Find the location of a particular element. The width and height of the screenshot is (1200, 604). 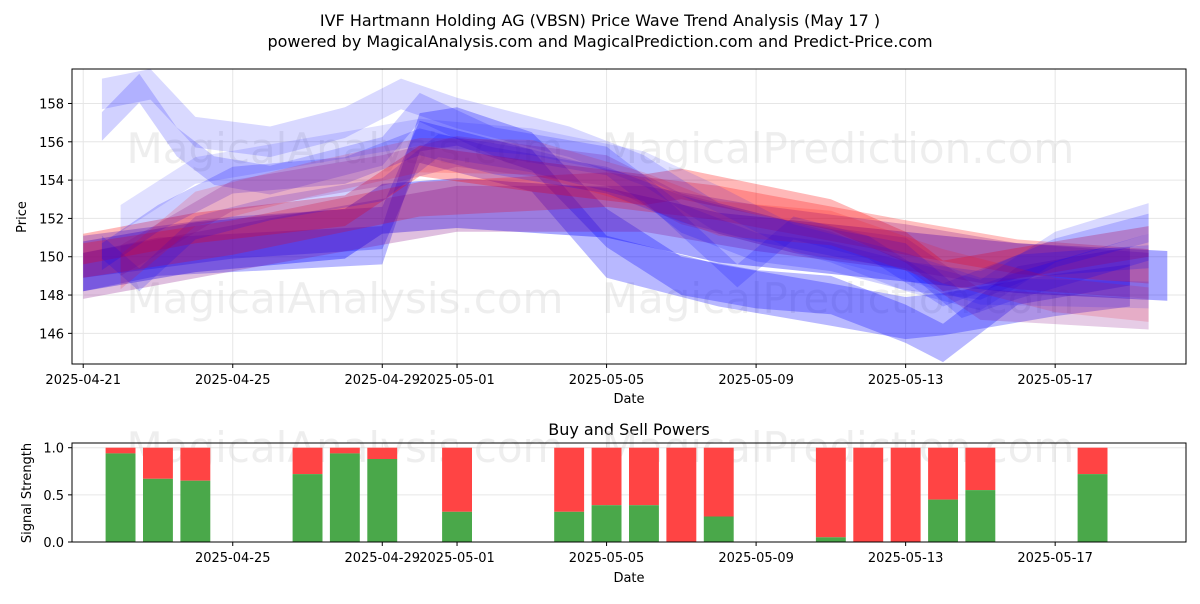

watermark-top-left: MagicalAnalysis.com is located at coordinates (345, 148).